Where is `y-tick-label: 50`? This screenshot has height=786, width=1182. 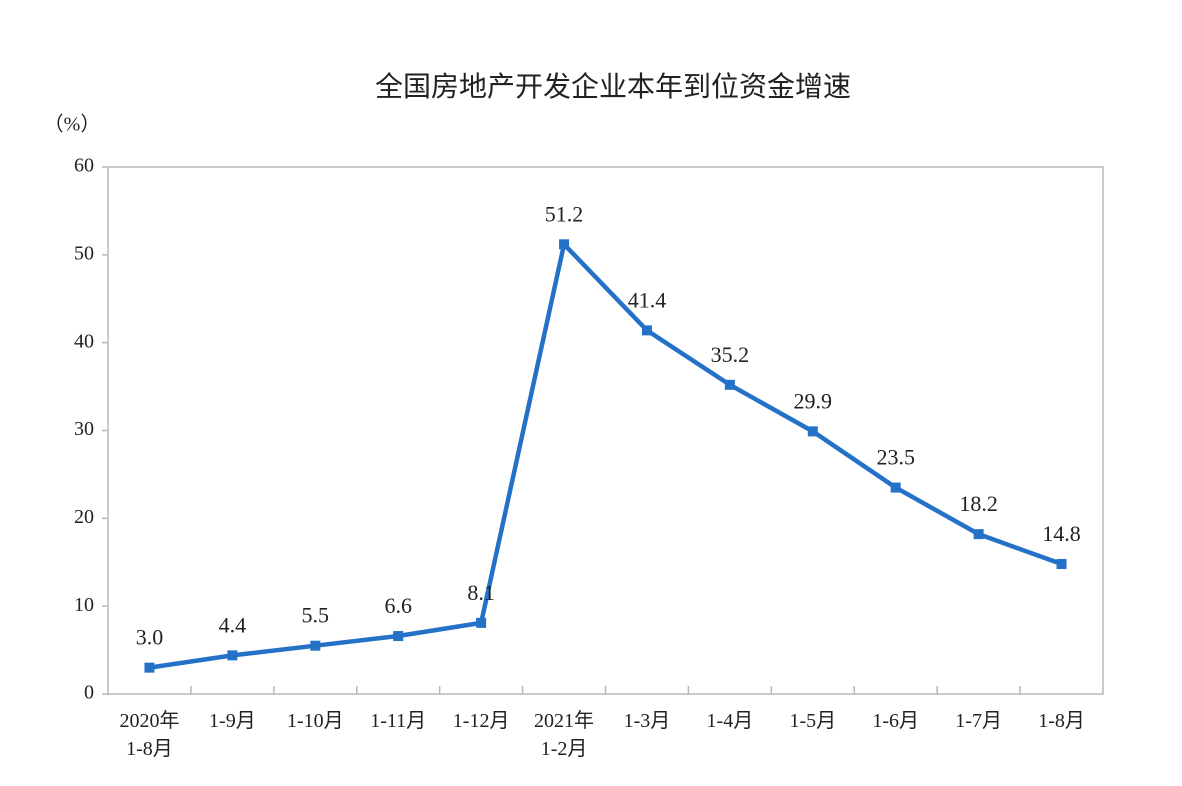 y-tick-label: 50 is located at coordinates (84, 253).